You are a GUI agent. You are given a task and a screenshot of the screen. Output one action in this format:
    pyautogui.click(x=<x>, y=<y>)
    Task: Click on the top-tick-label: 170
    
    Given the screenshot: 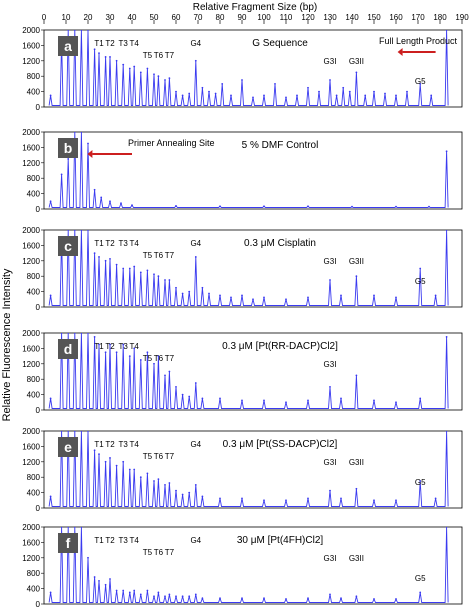 What is the action you would take?
    pyautogui.click(x=418, y=17)
    